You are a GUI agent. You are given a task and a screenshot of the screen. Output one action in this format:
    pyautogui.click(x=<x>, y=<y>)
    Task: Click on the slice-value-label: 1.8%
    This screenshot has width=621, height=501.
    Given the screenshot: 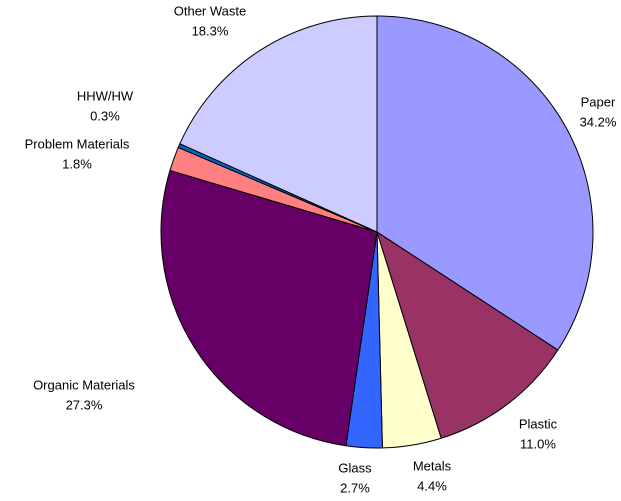 What is the action you would take?
    pyautogui.click(x=77, y=163)
    